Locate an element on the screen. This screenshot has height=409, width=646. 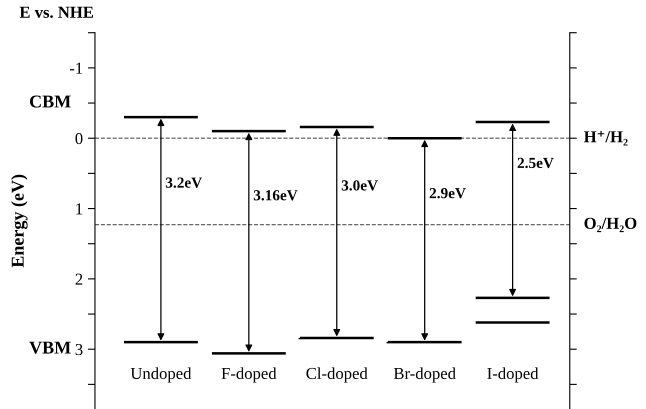
text: CBM is located at coordinates (50, 101).